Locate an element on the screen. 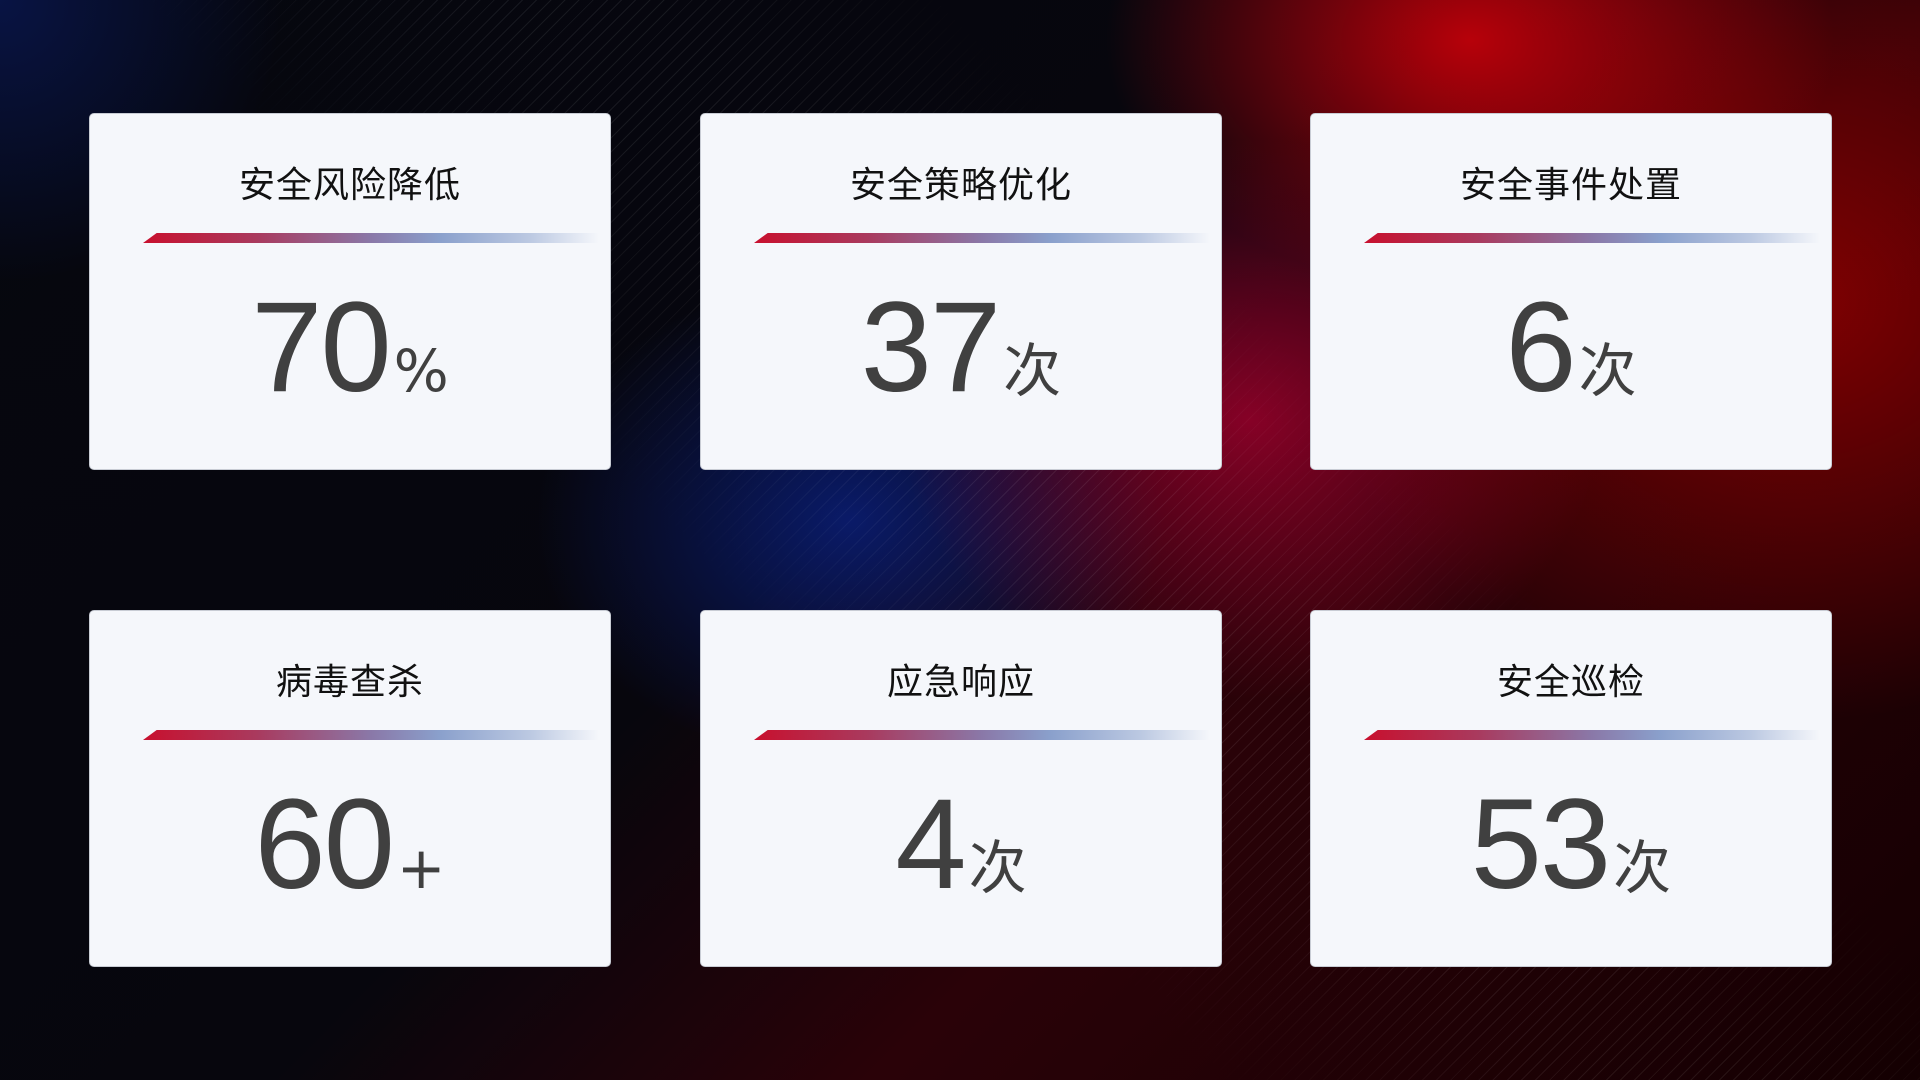 This screenshot has width=1920, height=1080. value-number: 37 is located at coordinates (930, 347).